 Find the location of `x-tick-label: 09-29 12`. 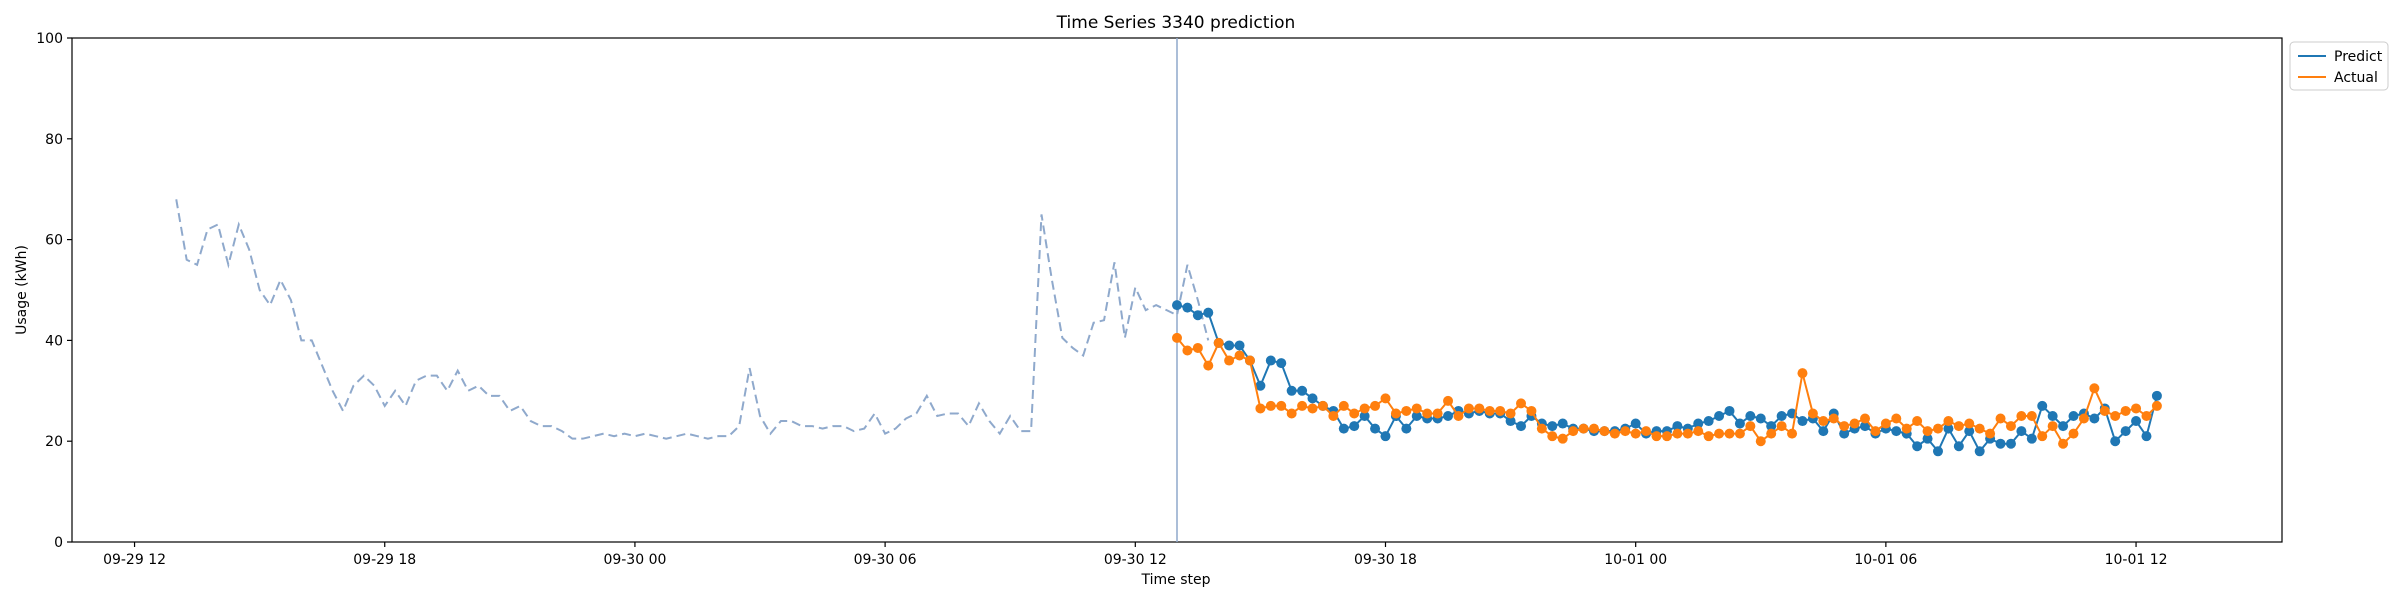

x-tick-label: 09-29 12 is located at coordinates (134, 560).